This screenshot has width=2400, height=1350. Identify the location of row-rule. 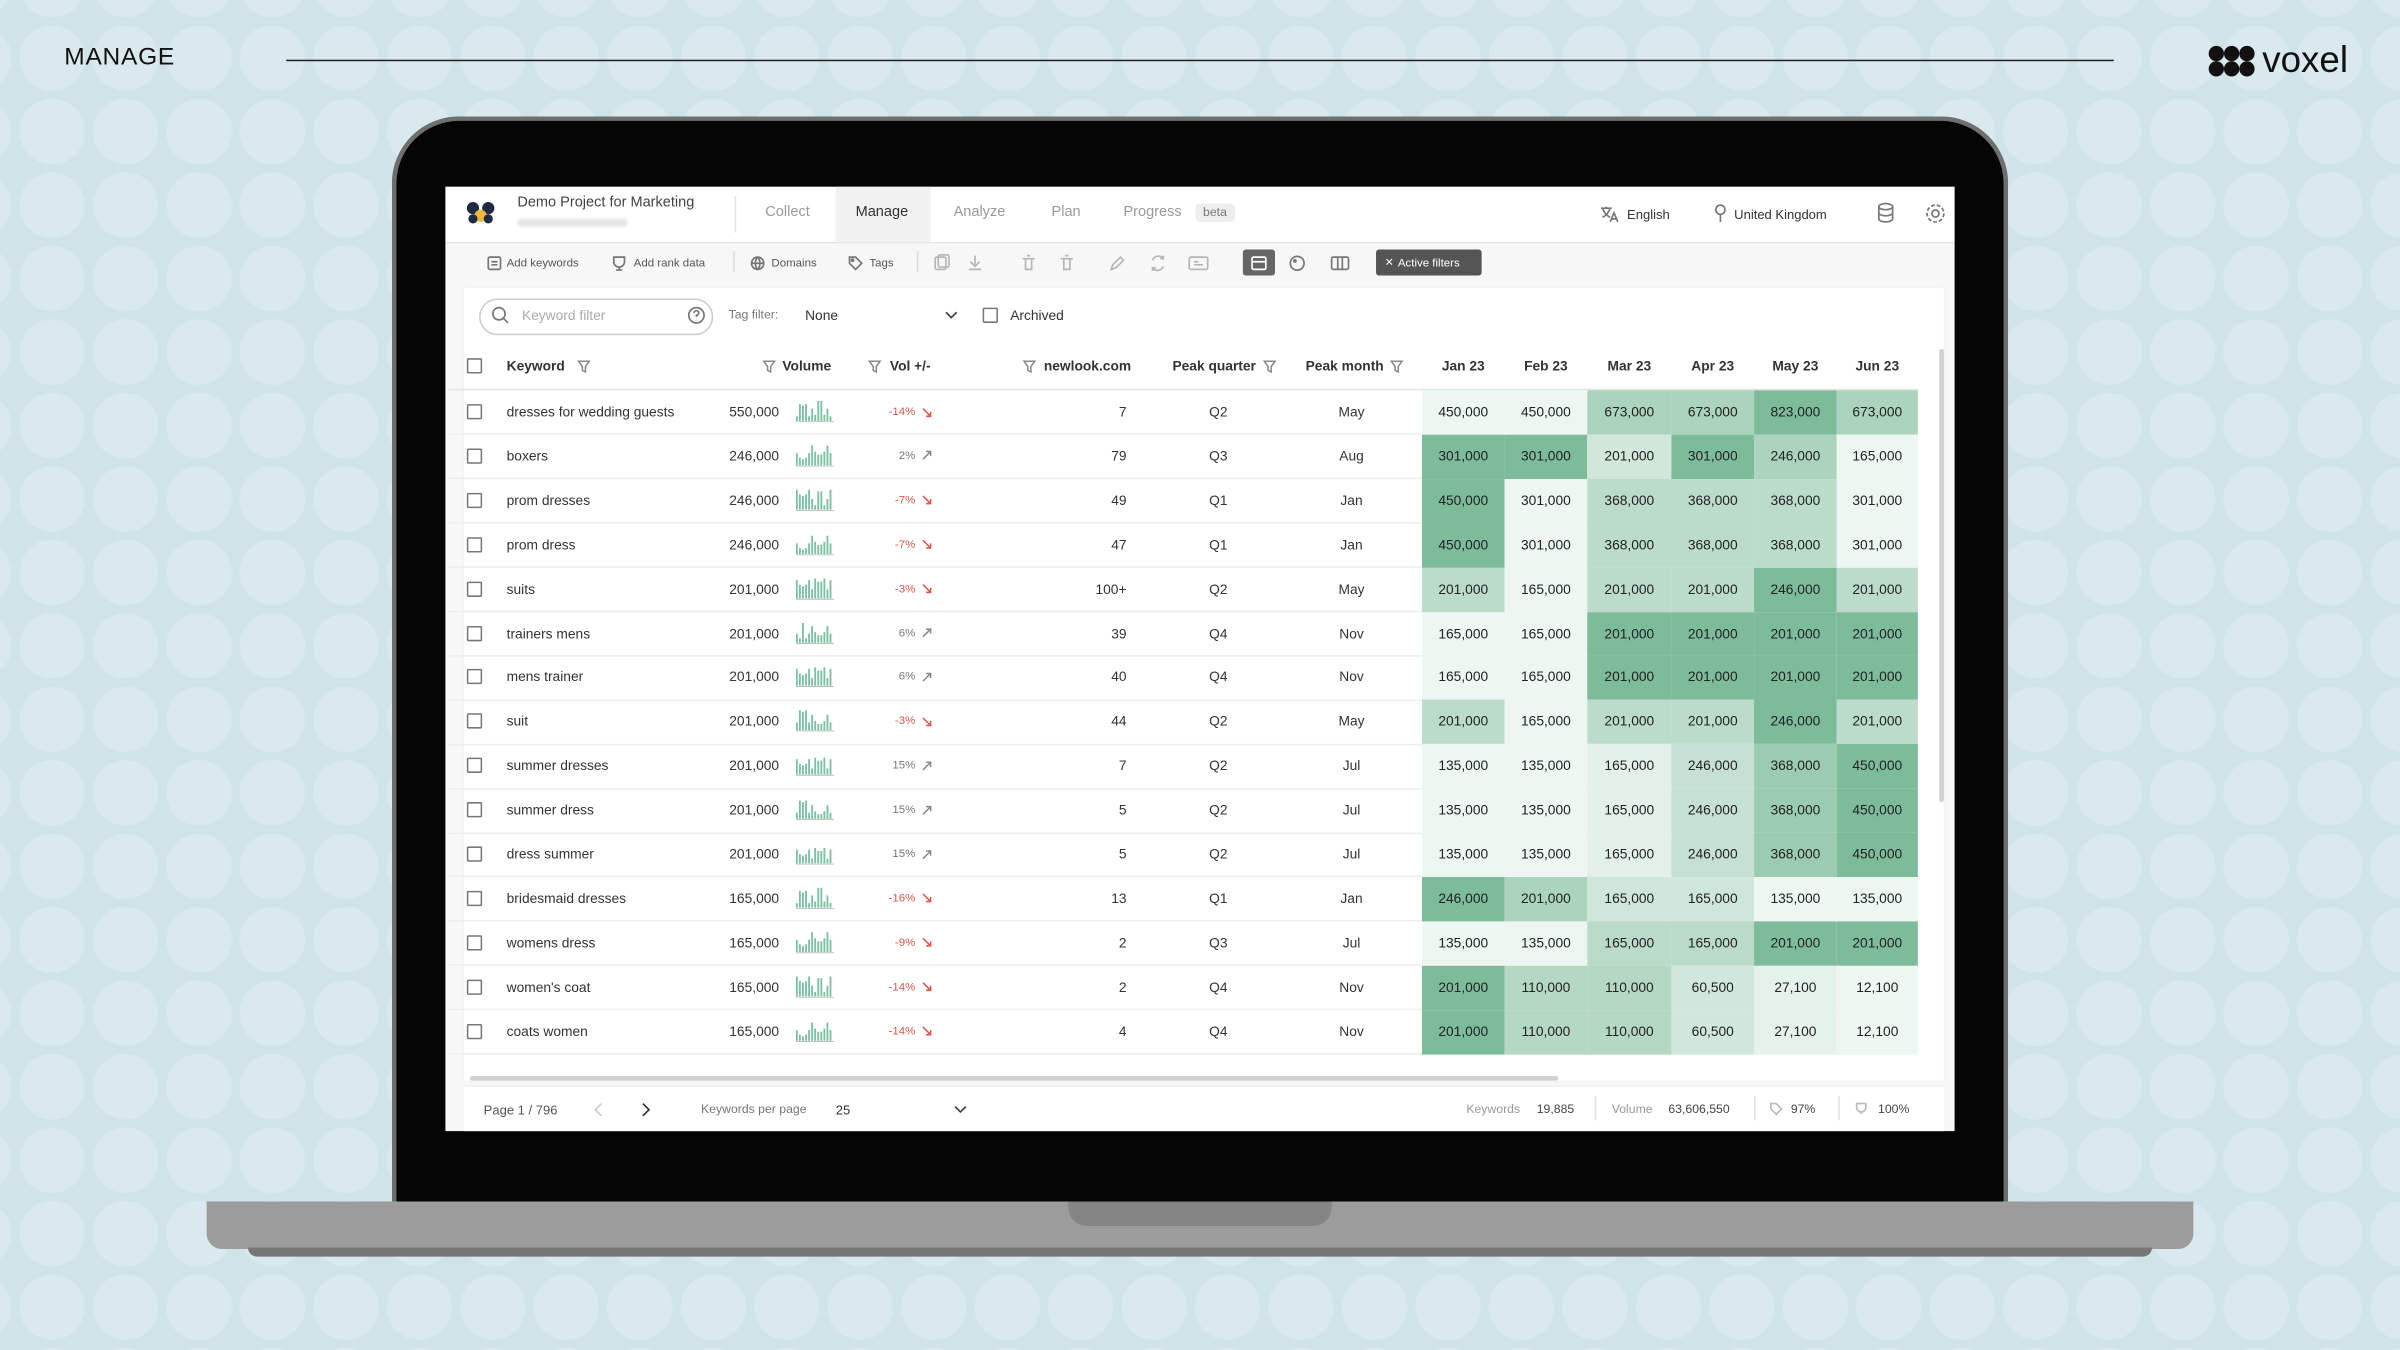
(1183, 744).